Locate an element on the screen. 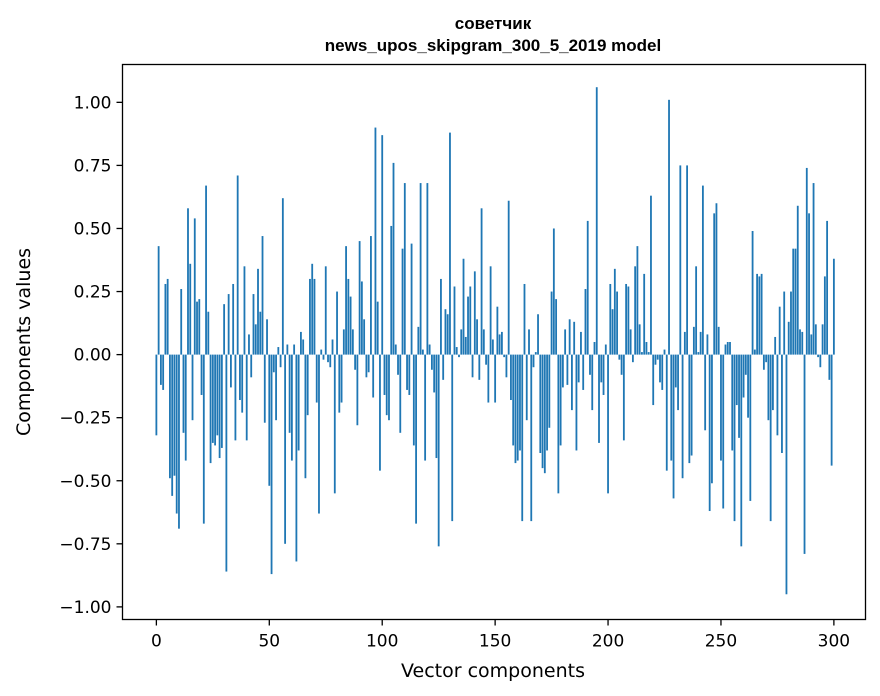 This screenshot has height=696, width=880. x-axis-ticks: 0 50 100 150 200 250 300 is located at coordinates (500, 635).